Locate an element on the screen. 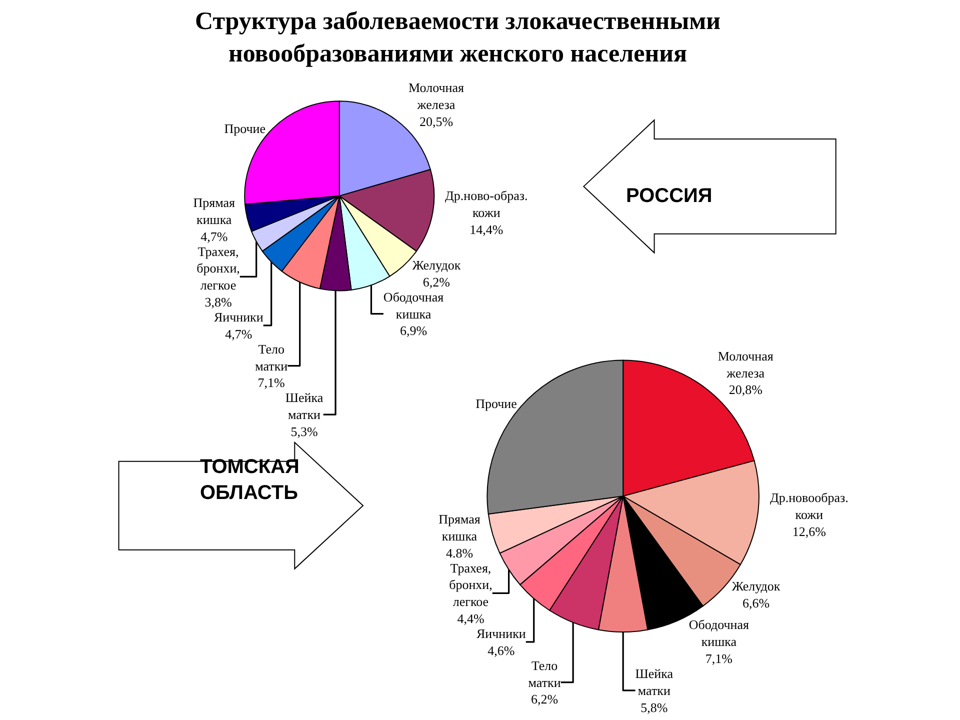 The image size is (960, 720). data-label: 4,6% is located at coordinates (501, 650).